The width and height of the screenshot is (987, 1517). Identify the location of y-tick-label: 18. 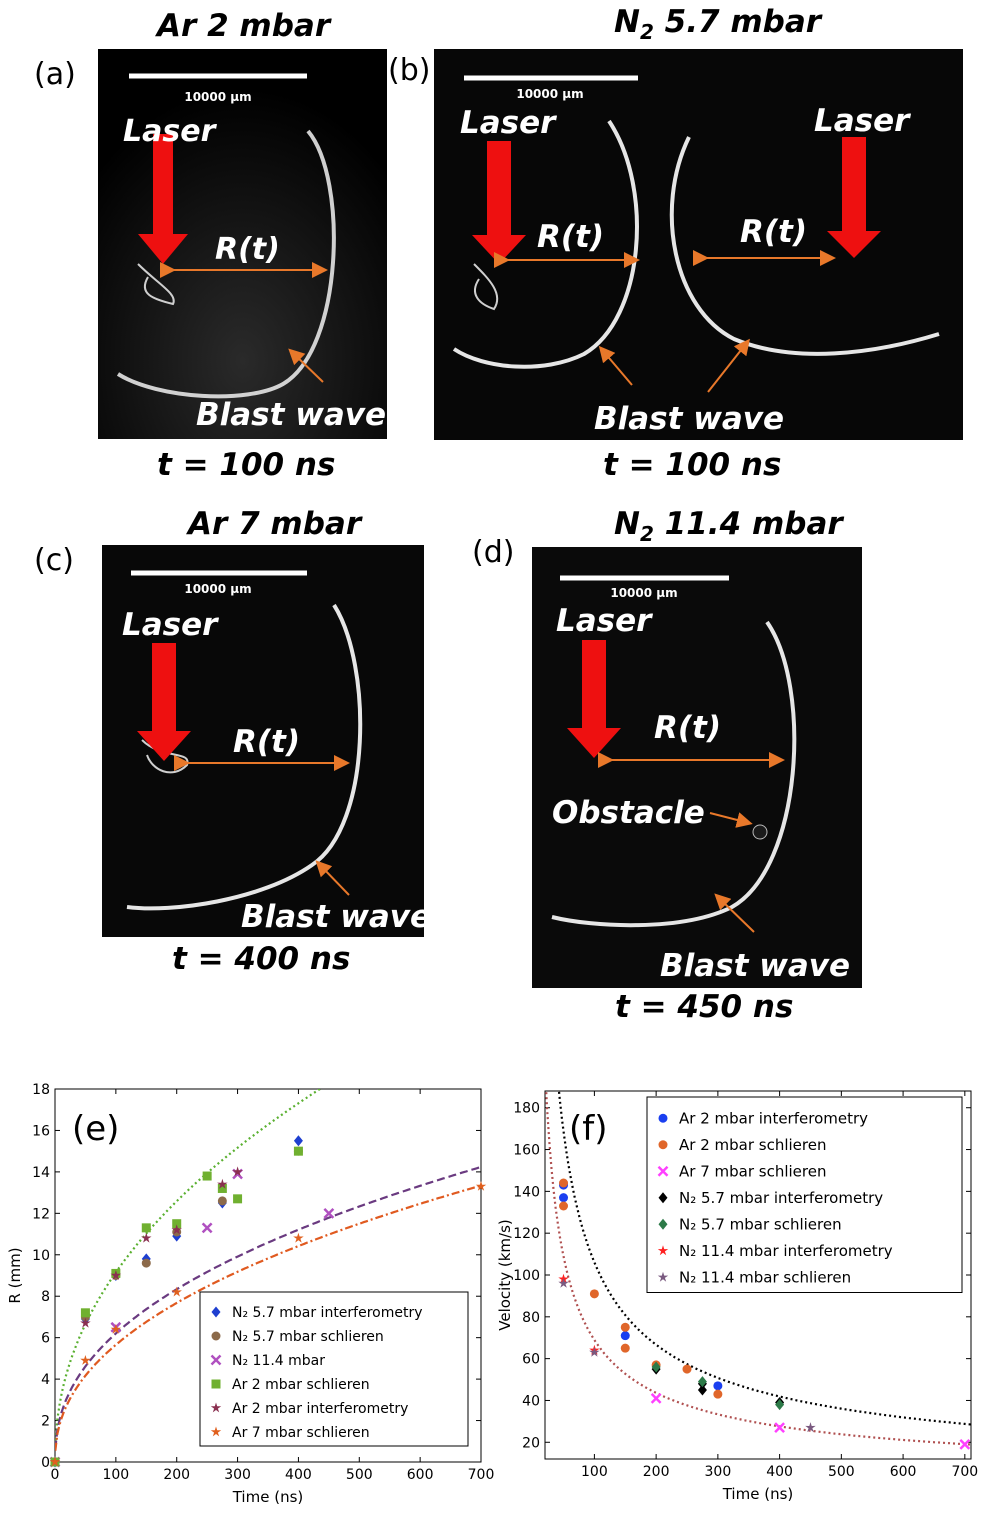
(41, 1090).